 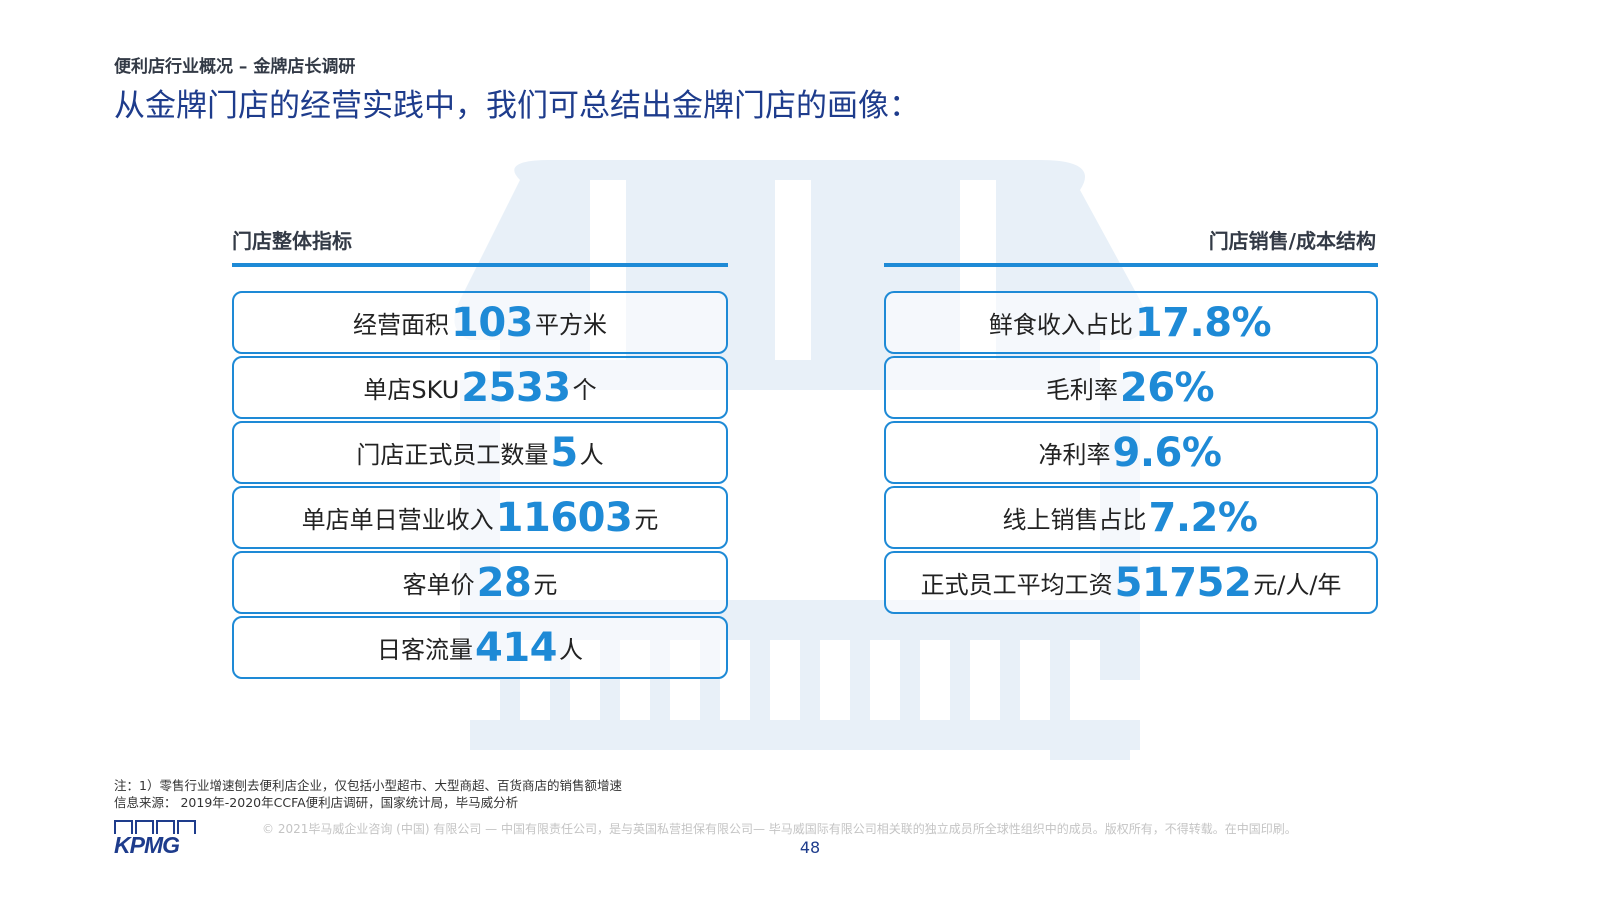 I want to click on metric-card-net-margin: 净利率 9.6%, so click(x=1131, y=452).